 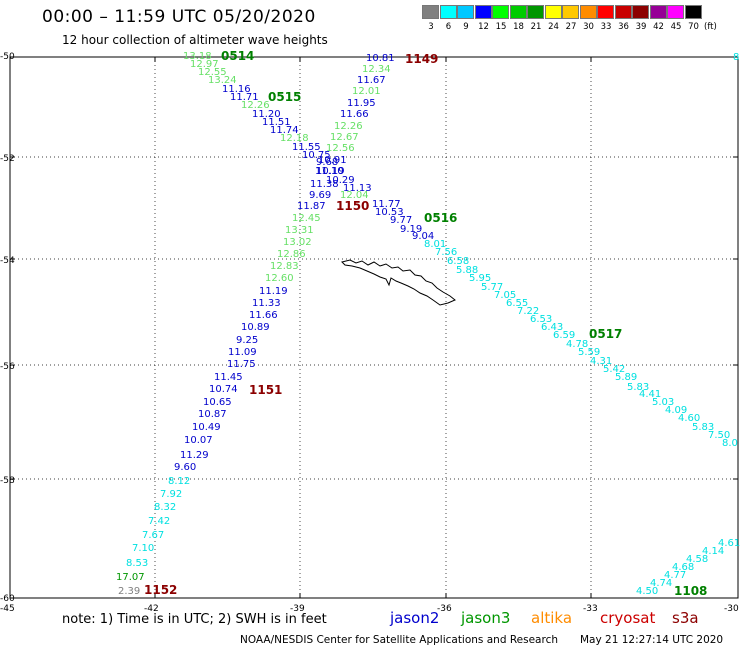 I want to click on track-0514-value: 7.05, so click(x=505, y=295).